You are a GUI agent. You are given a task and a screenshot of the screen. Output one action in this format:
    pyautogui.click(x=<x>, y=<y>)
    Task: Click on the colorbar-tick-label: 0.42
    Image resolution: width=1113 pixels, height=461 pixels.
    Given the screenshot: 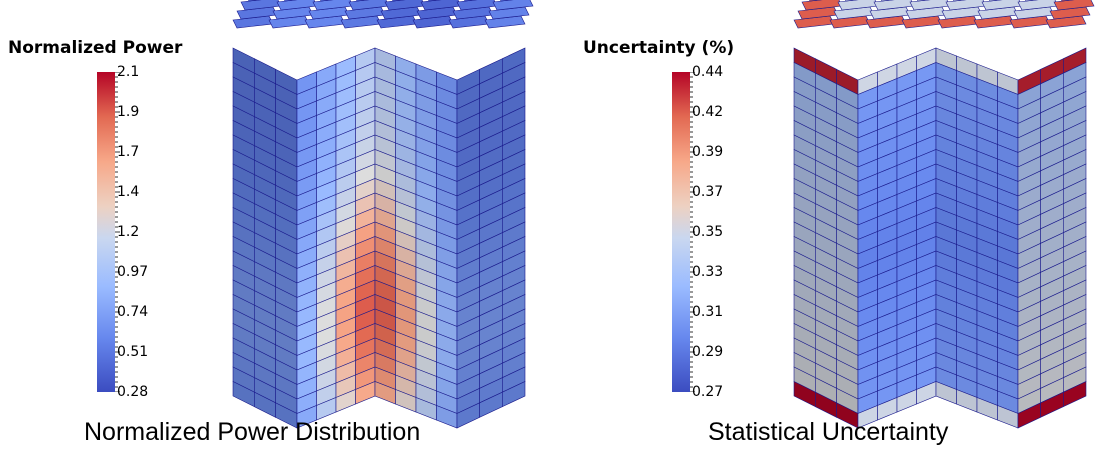 What is the action you would take?
    pyautogui.click(x=708, y=112)
    